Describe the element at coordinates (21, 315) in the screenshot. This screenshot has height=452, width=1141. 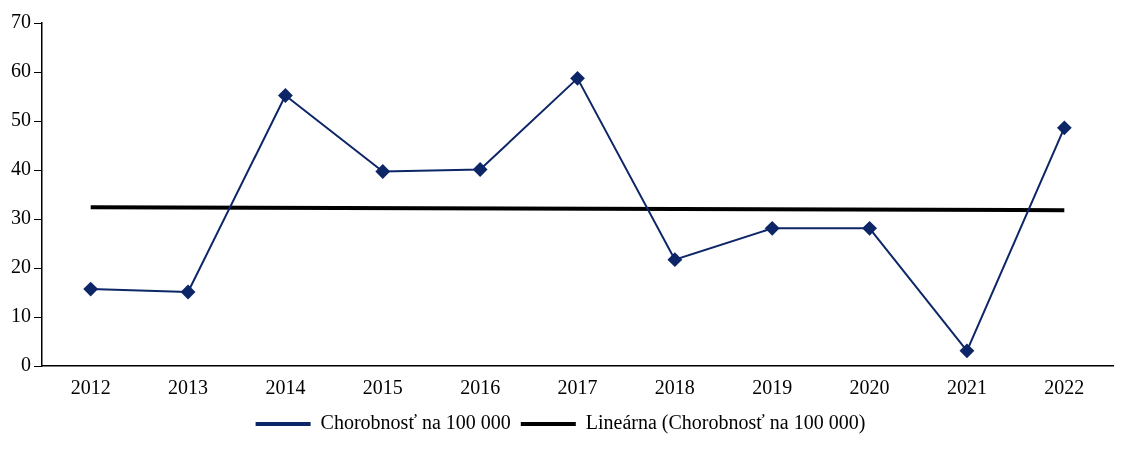
I see `y-tick-label: 10` at that location.